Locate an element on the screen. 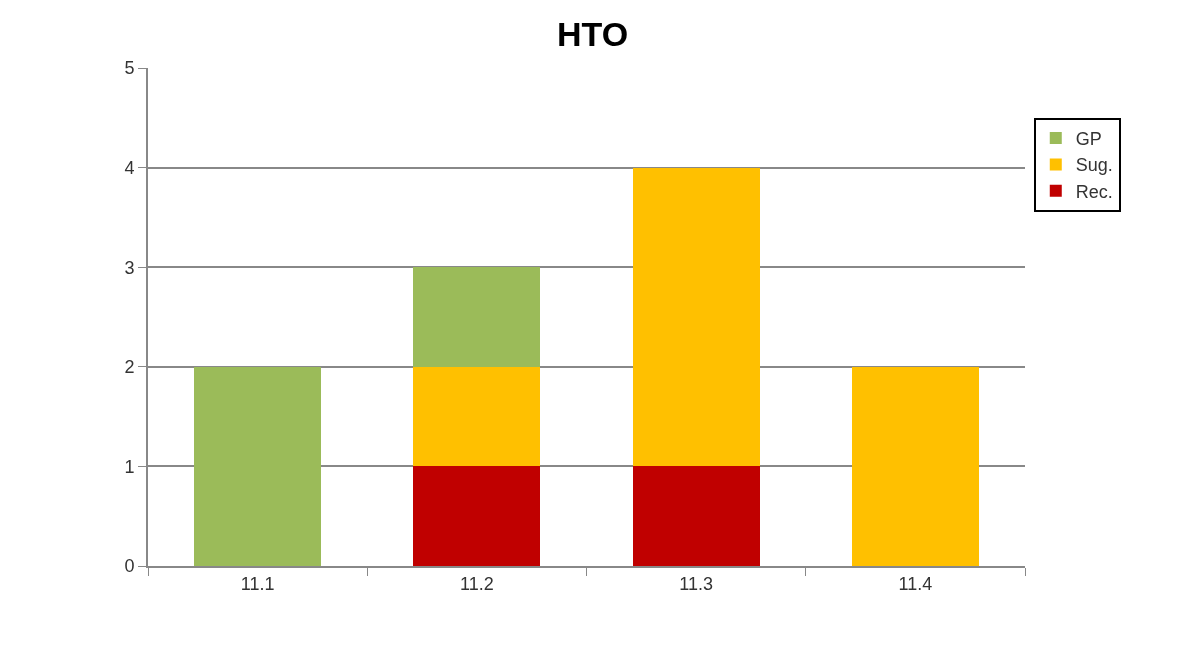  y-tick-label: 0 is located at coordinates (129, 566).